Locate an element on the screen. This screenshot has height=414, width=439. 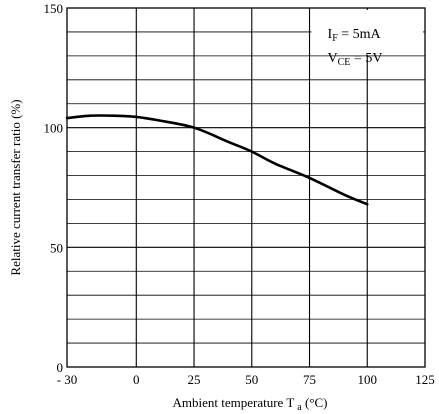
x-tick-label: 50 is located at coordinates (251, 379).